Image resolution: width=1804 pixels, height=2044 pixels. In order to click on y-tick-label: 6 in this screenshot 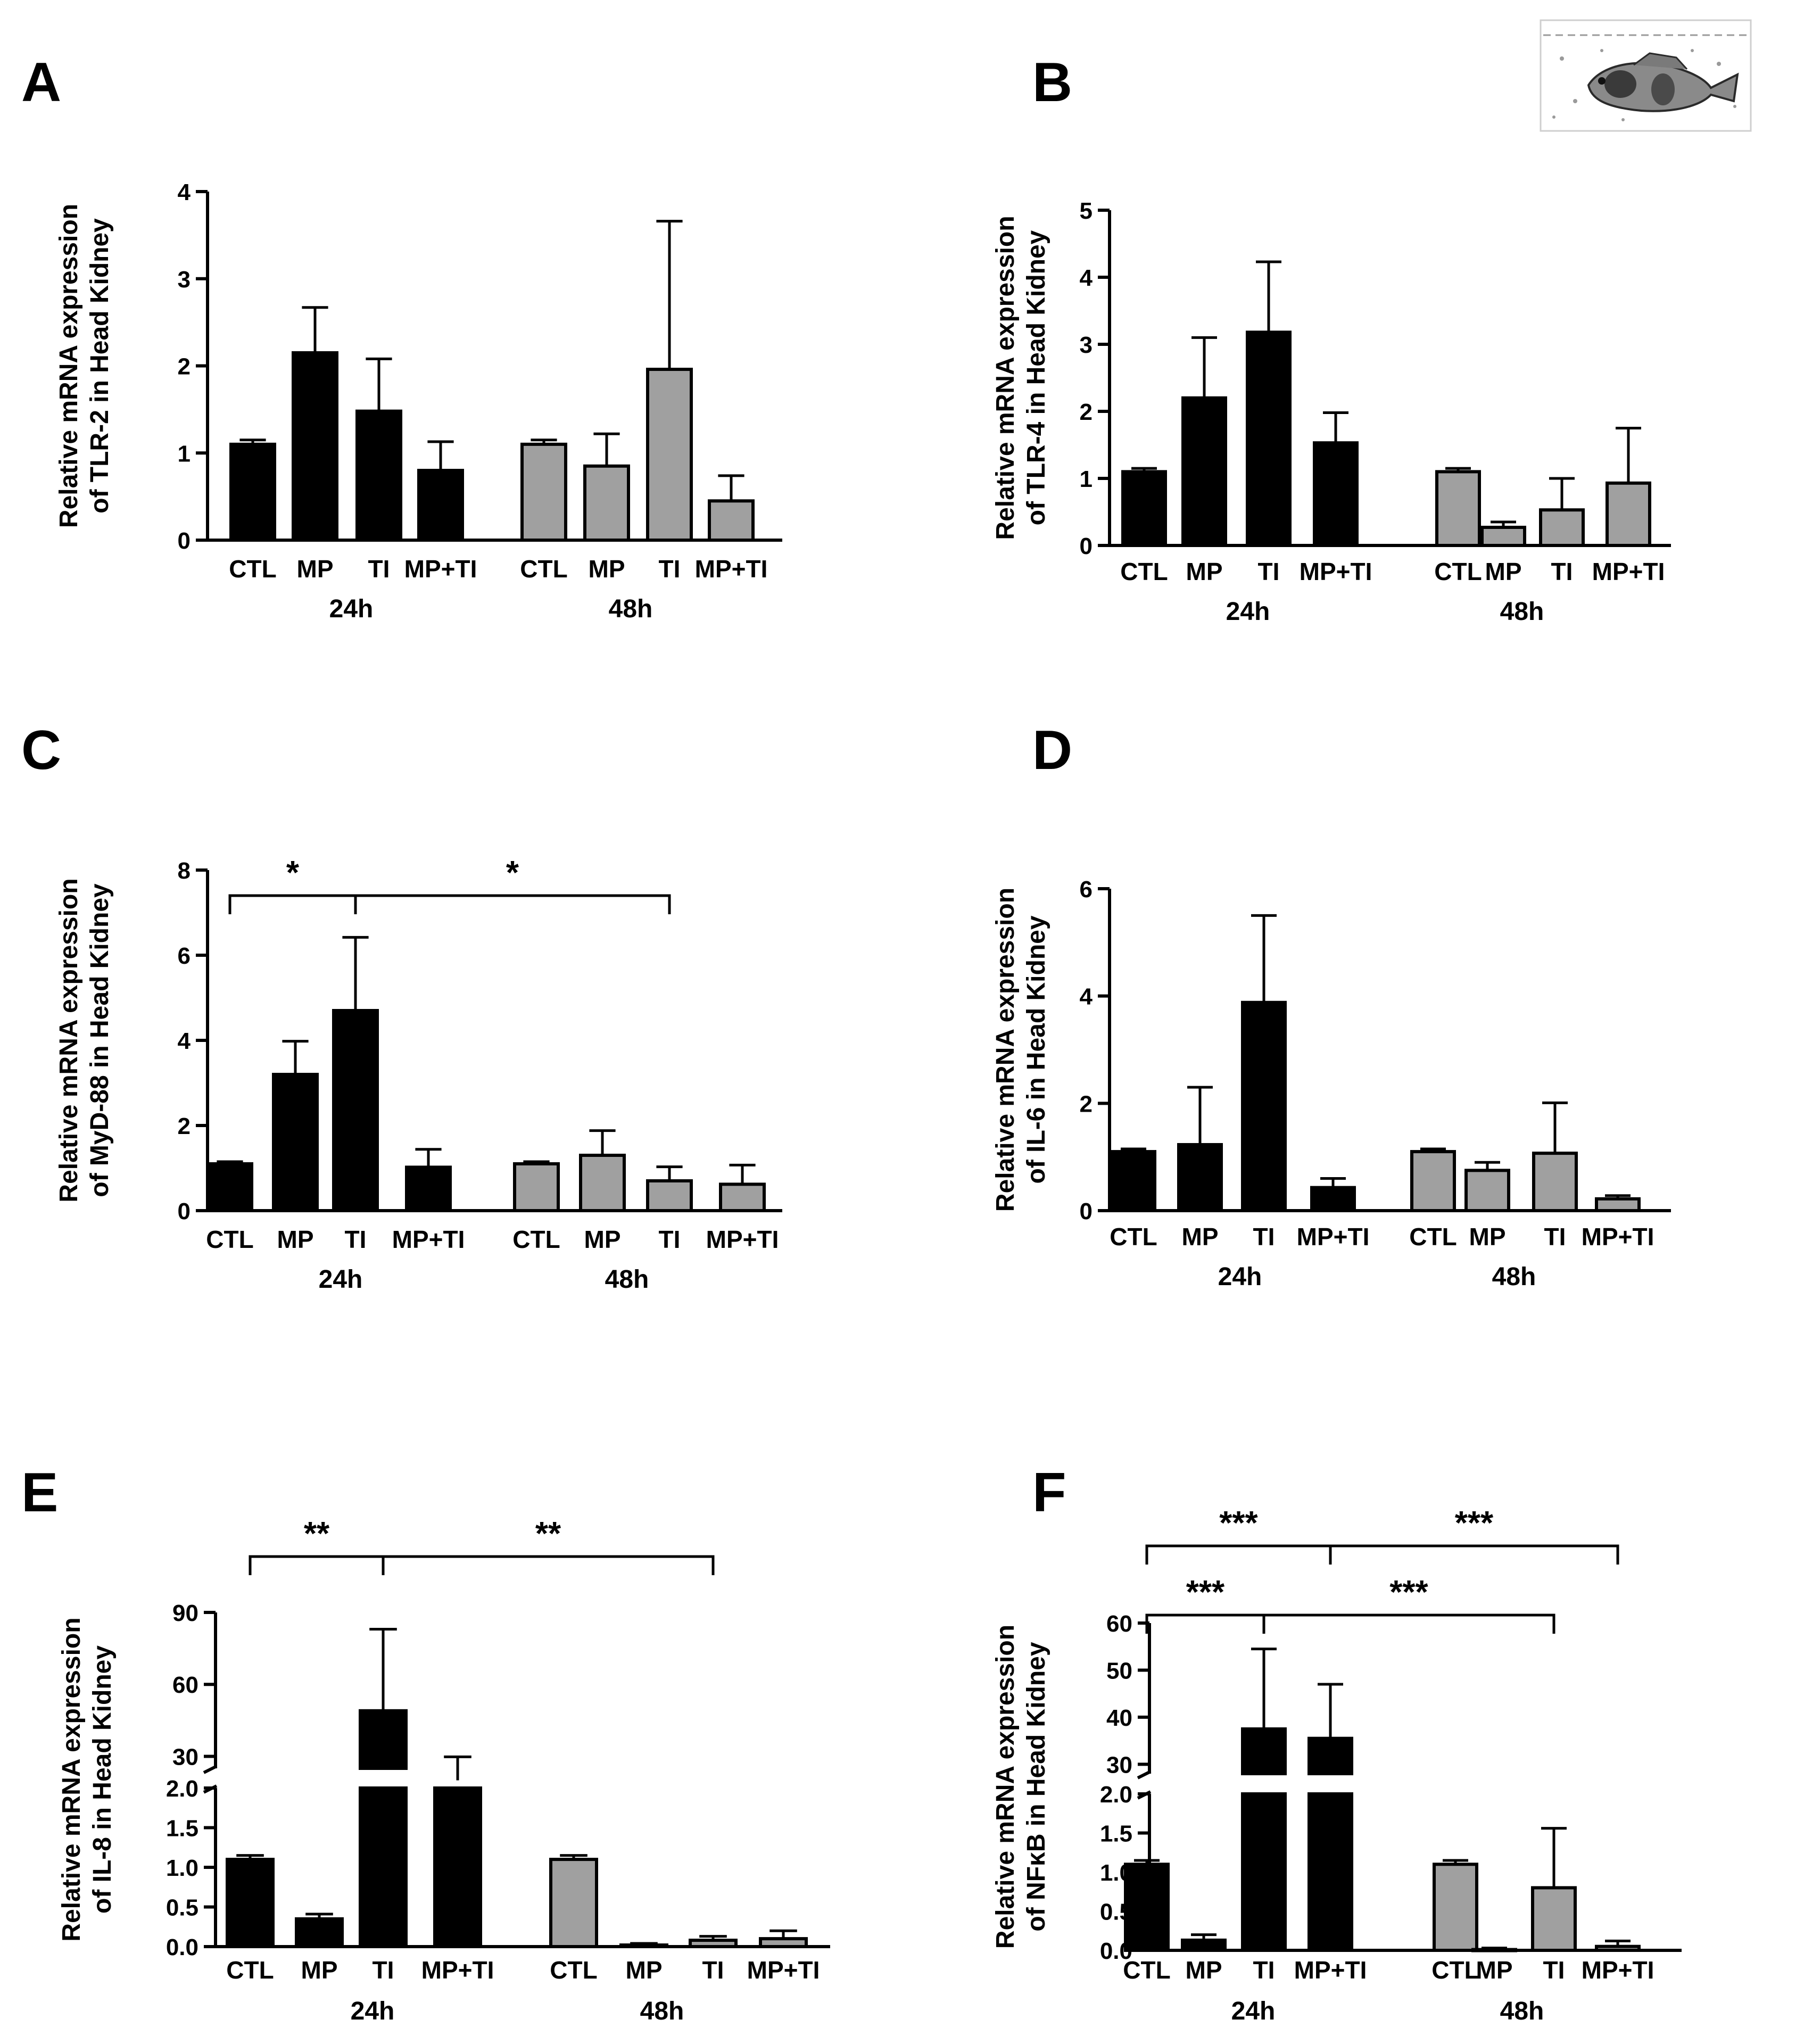, I will do `click(1086, 889)`.